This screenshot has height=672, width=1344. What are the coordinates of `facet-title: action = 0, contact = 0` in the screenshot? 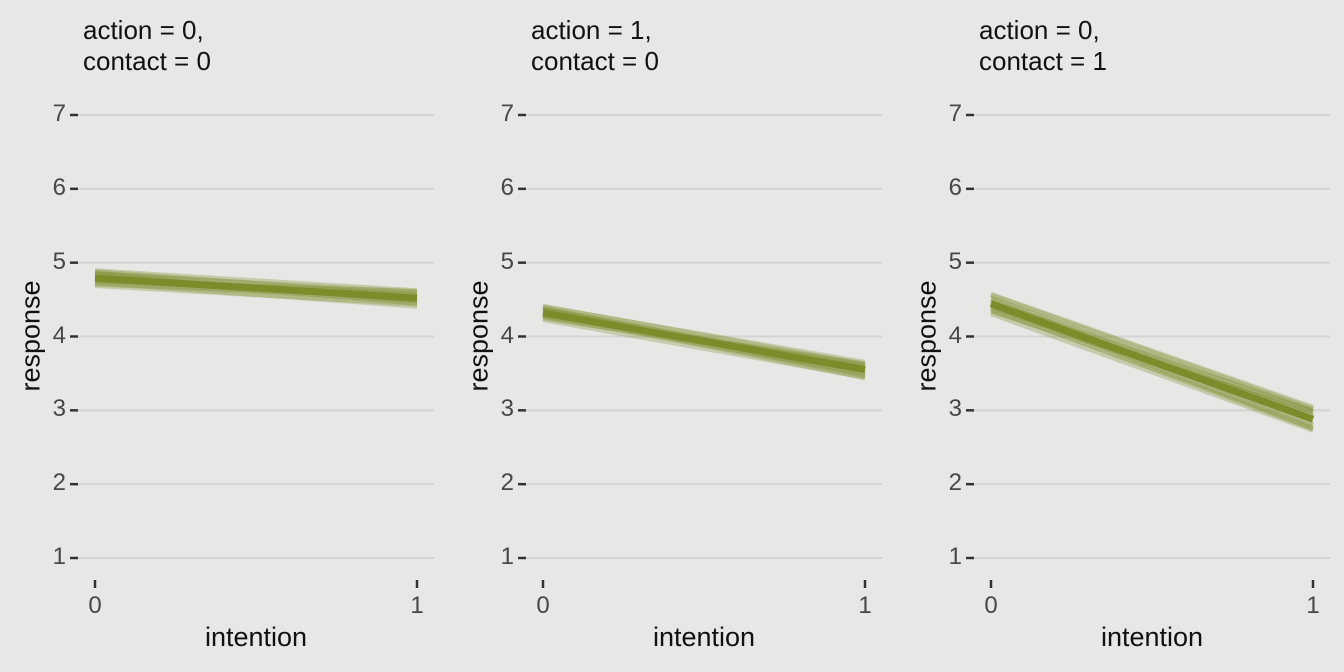 It's located at (147, 45).